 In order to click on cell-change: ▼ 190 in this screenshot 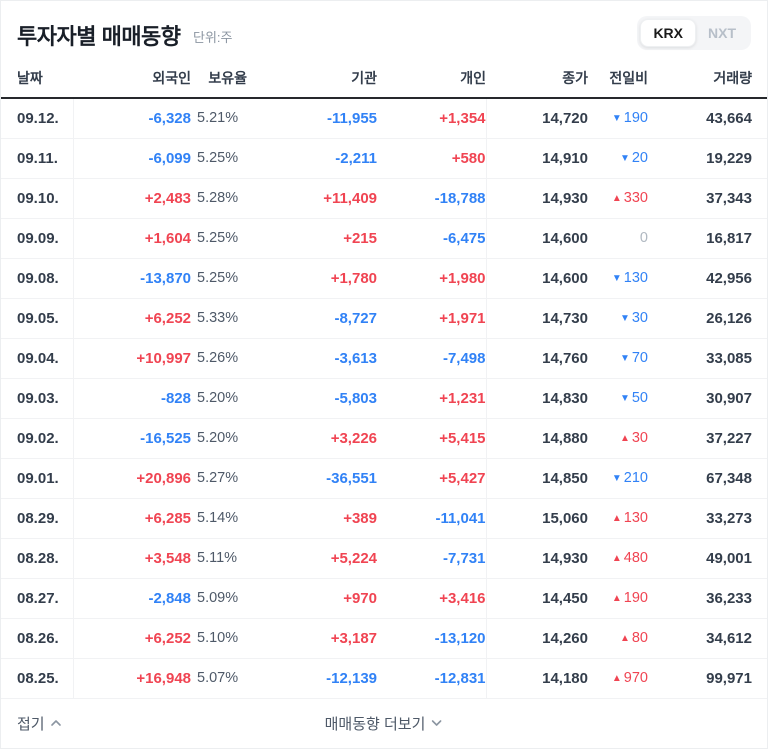, I will do `click(618, 118)`.